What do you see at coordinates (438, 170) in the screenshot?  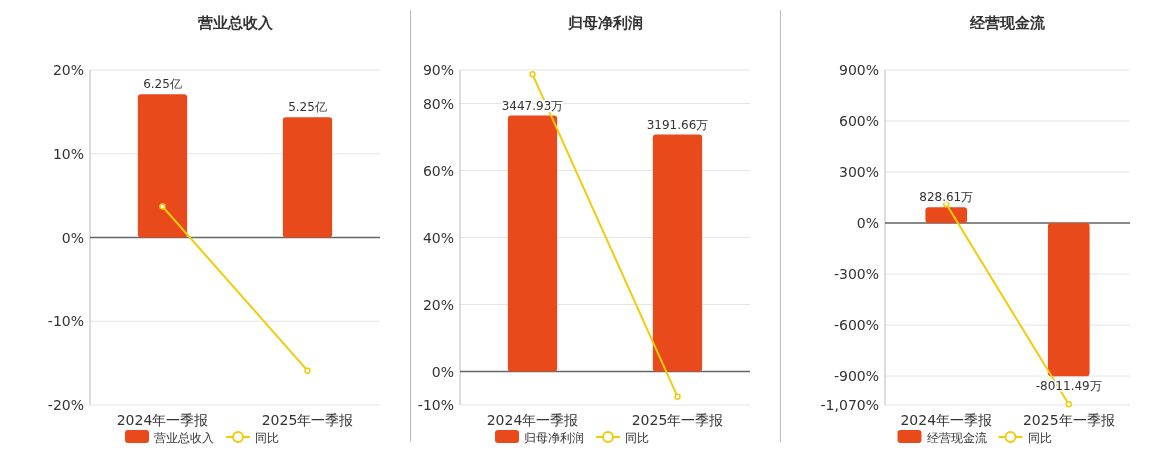 I see `y-tick-label: 60%` at bounding box center [438, 170].